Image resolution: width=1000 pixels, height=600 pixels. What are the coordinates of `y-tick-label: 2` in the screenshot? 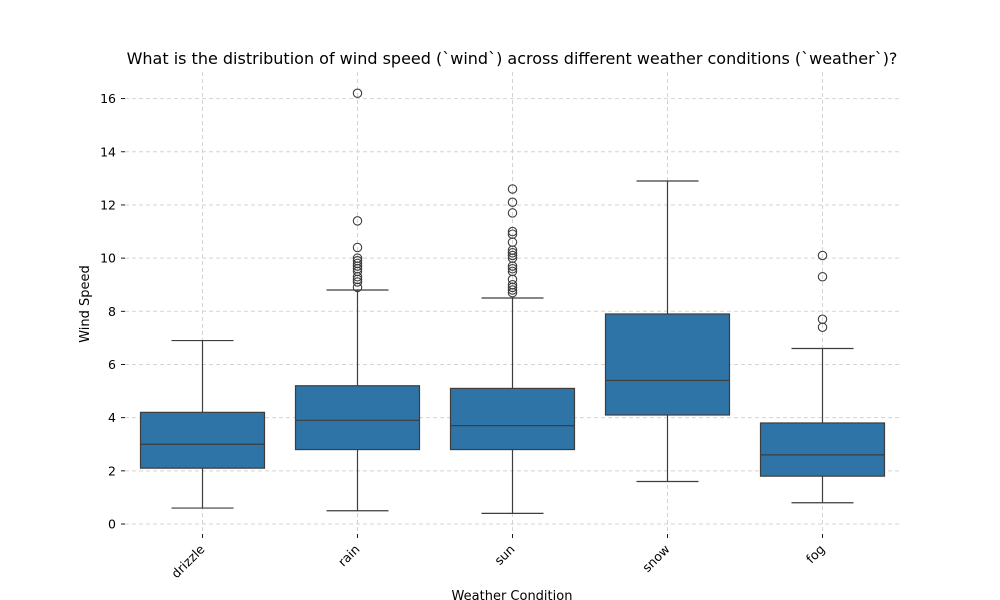 It's located at (112, 470).